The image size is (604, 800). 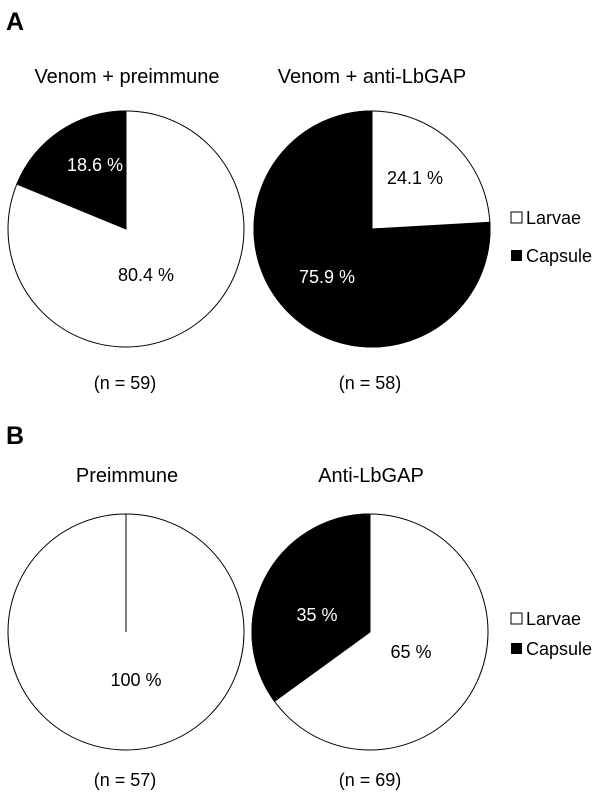 What do you see at coordinates (125, 383) in the screenshot?
I see `n-label-a1: (n = 59)` at bounding box center [125, 383].